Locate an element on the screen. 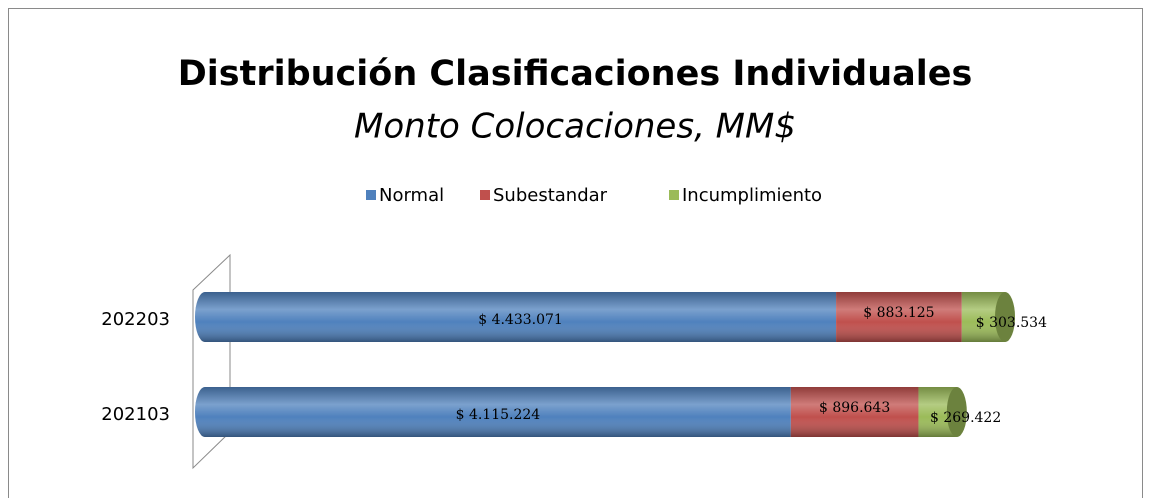  y-tick-label: 202203 is located at coordinates (135, 319).